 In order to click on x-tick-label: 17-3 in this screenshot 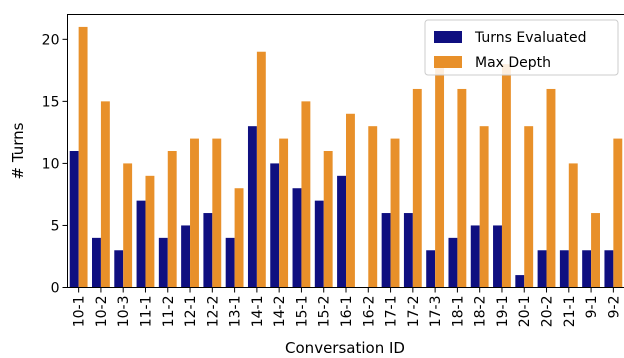, I will do `click(436, 312)`.